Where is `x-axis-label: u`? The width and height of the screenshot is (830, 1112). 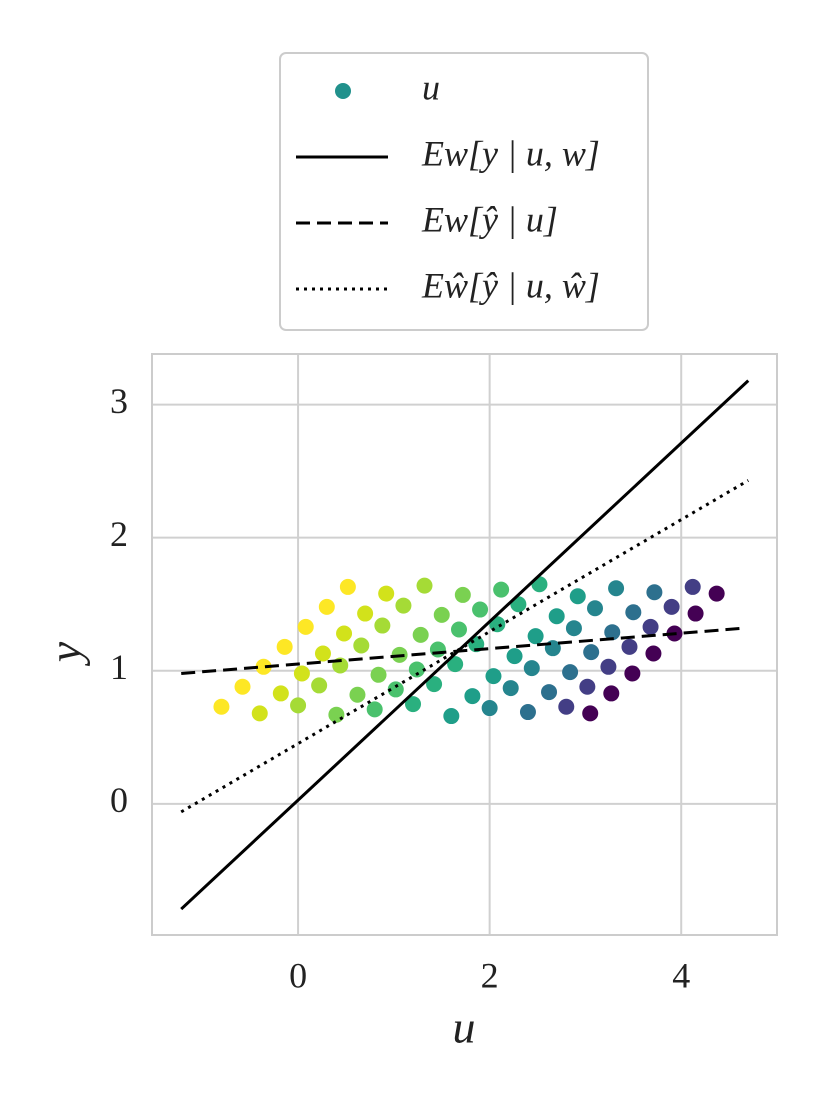 x-axis-label: u is located at coordinates (464, 1027).